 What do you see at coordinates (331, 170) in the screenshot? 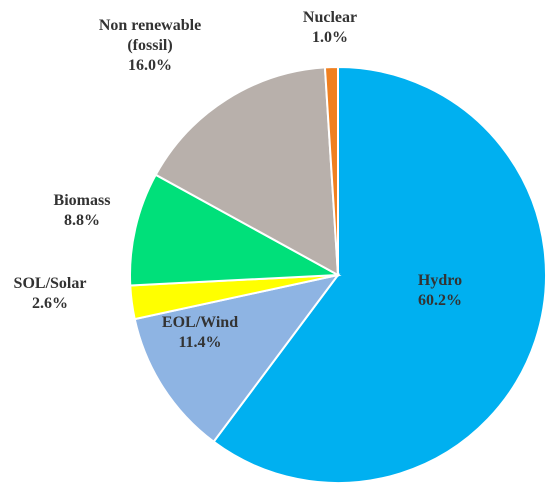
I see `pie-slice-nuclear` at bounding box center [331, 170].